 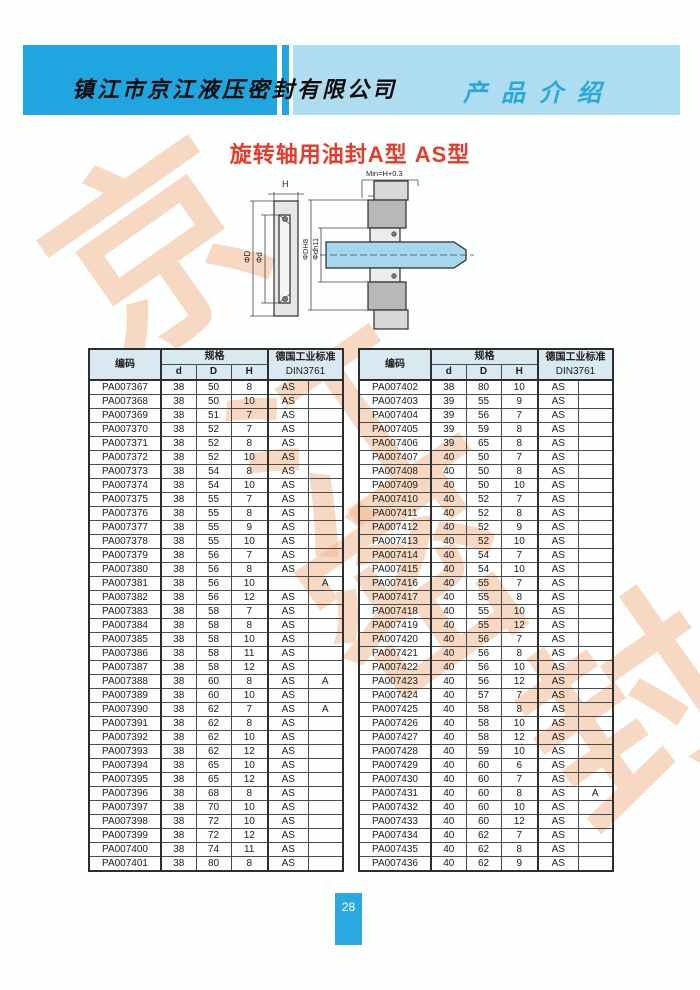 I want to click on cell-D: 50, so click(x=213, y=387).